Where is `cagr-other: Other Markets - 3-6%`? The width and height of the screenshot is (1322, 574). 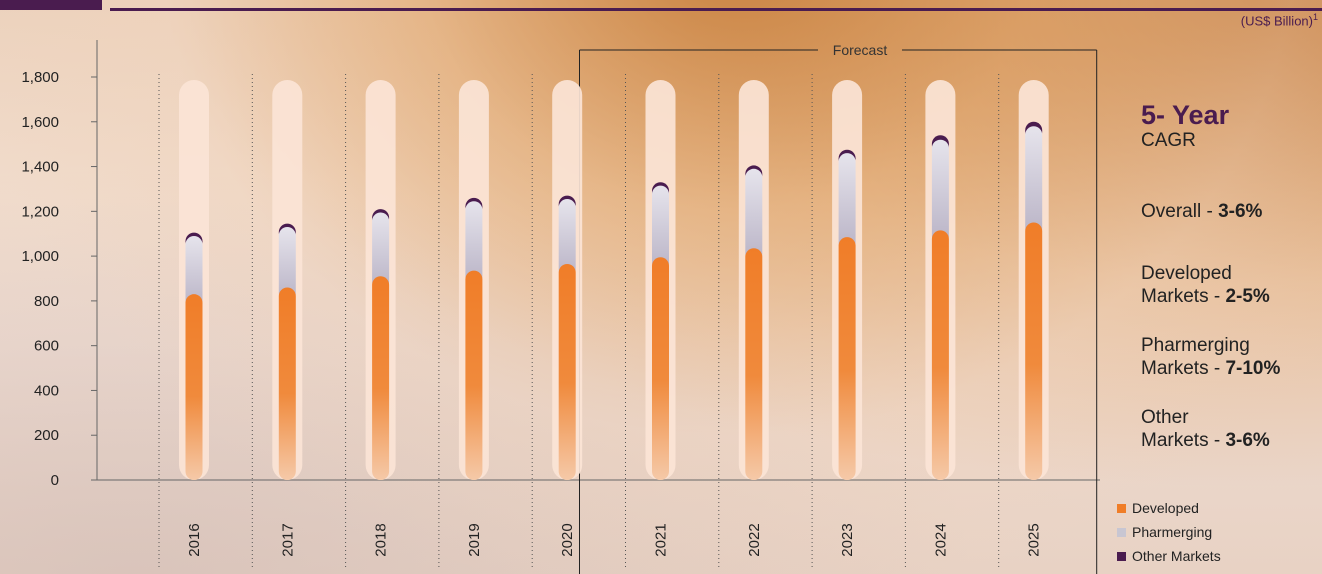
cagr-other: Other Markets - 3-6% is located at coordinates (1205, 429).